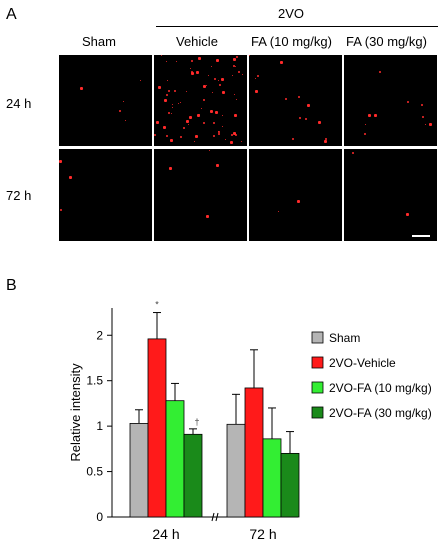  I want to click on legend-label: Sham, so click(344, 338).